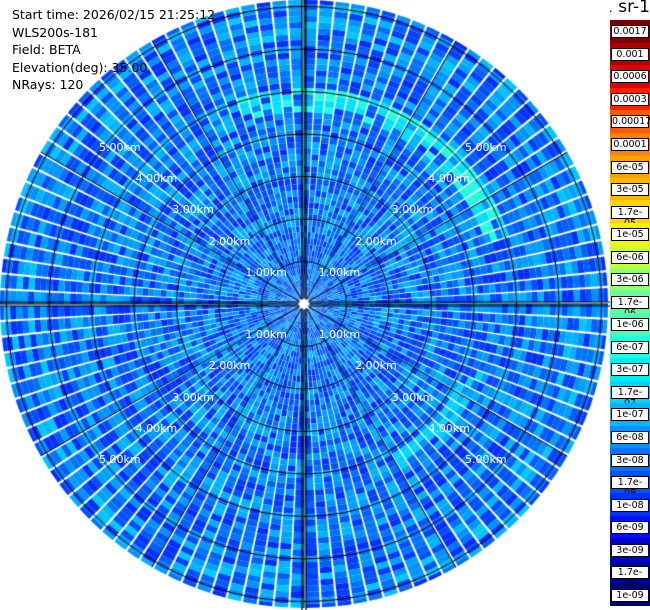 Image resolution: width=650 pixels, height=610 pixels. What do you see at coordinates (630, 460) in the screenshot?
I see `colorbar-tick-label: 3e-08` at bounding box center [630, 460].